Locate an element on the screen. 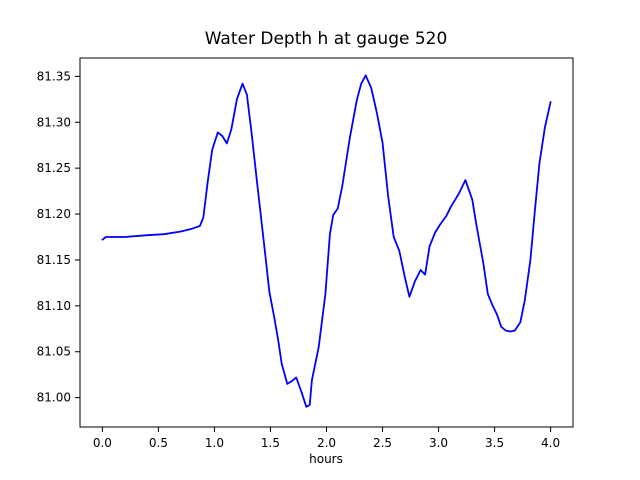 This screenshot has width=640, height=480. x-tick-label: 4.0 is located at coordinates (550, 443).